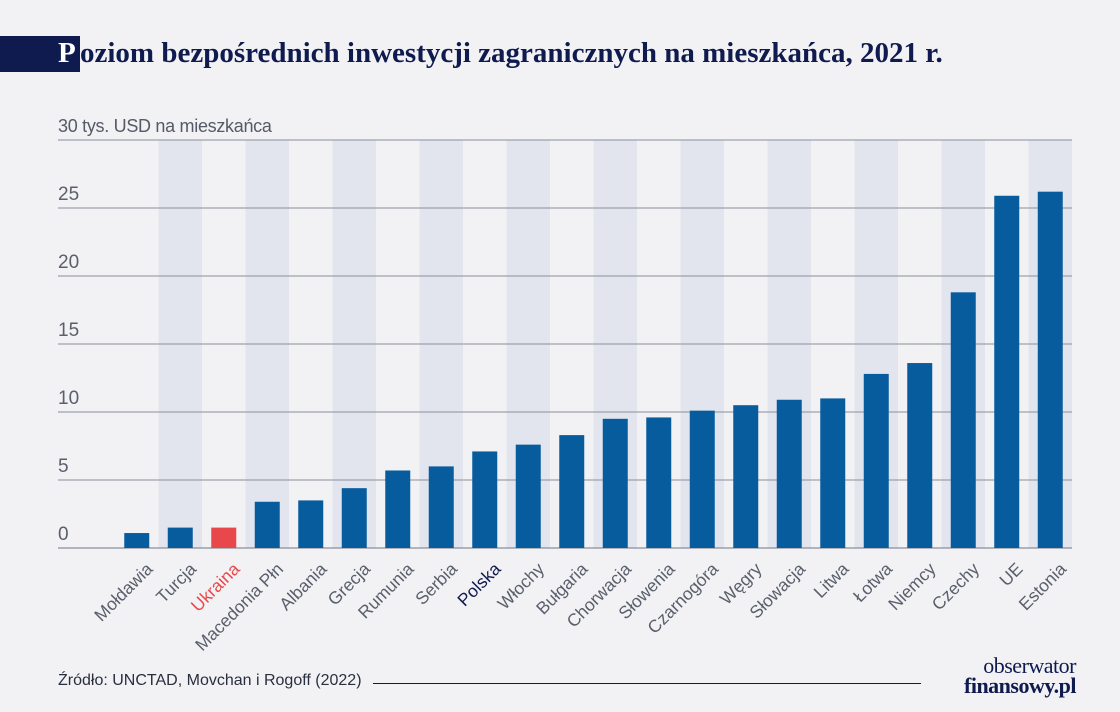 Image resolution: width=1120 pixels, height=712 pixels. Describe the element at coordinates (956, 587) in the screenshot. I see `x-tick-label: Czechy` at that location.